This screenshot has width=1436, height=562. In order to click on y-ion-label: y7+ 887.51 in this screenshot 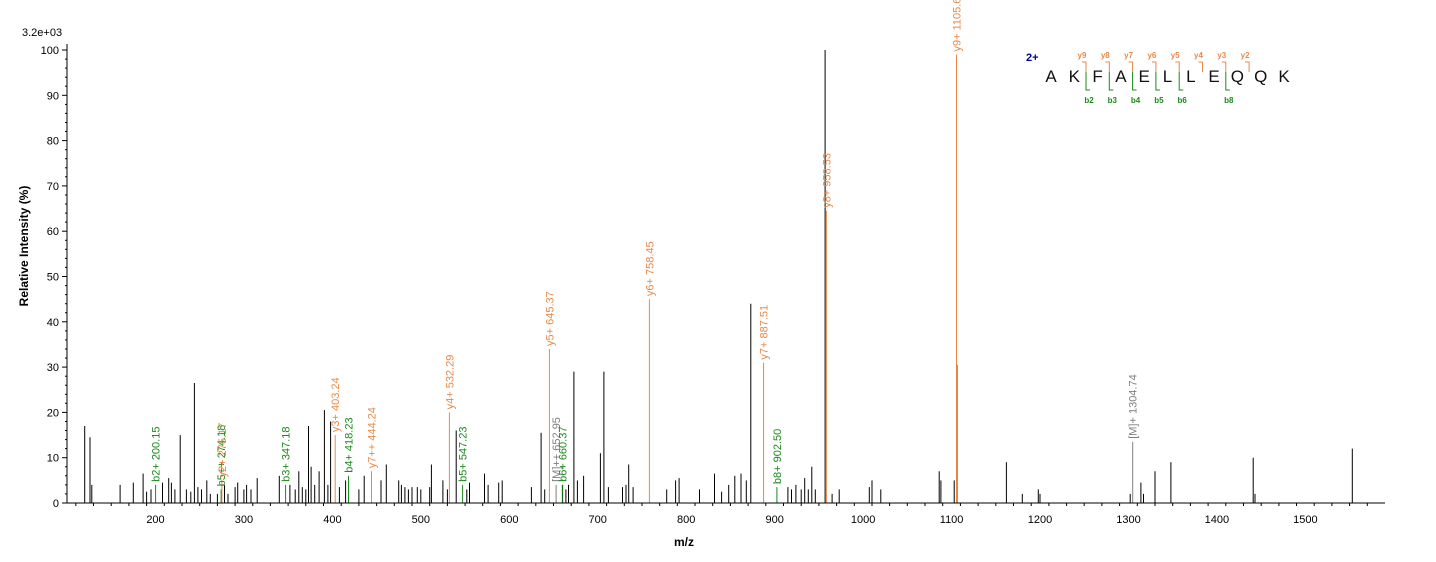, I will do `click(765, 332)`.